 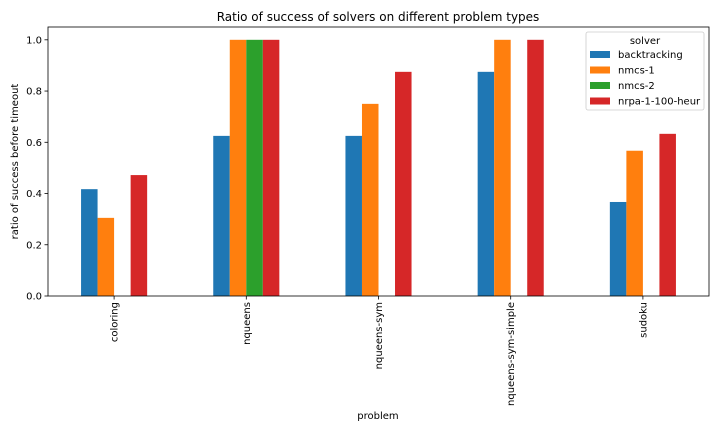 I want to click on bar-nmcs-1-nqueens, so click(x=238, y=168).